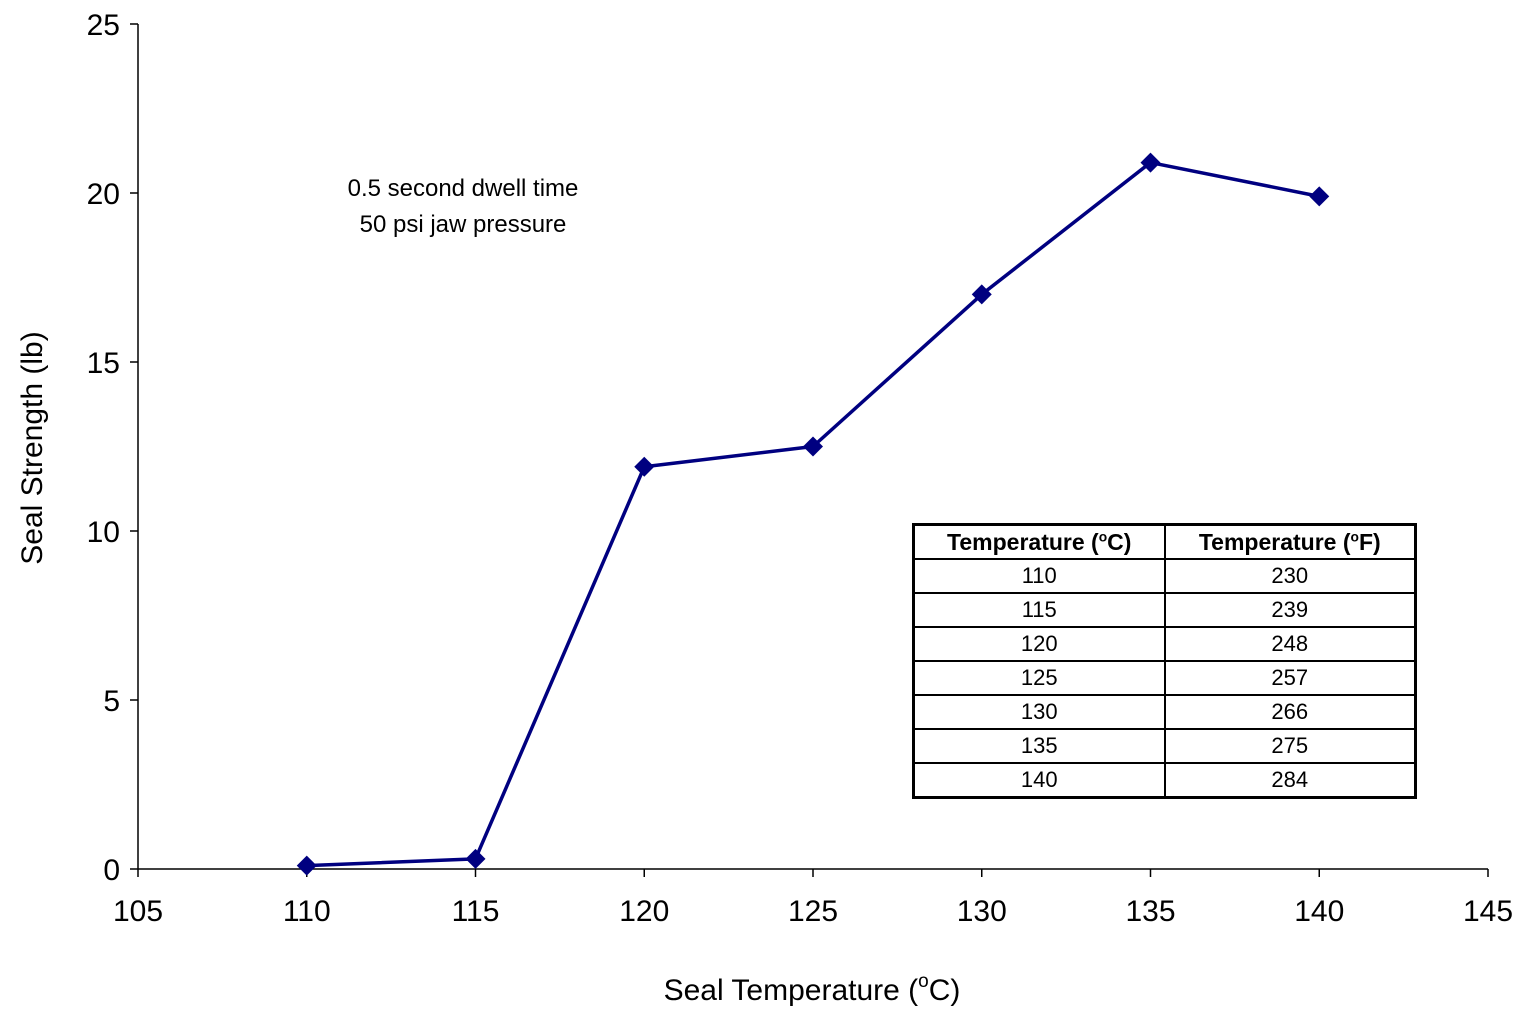  I want to click on table-row: 115 239, so click(1164, 610).